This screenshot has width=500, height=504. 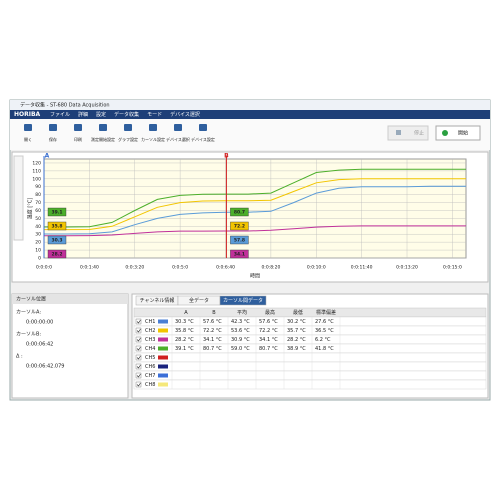 What do you see at coordinates (38, 227) in the screenshot?
I see `y-tick-label: 40` at bounding box center [38, 227].